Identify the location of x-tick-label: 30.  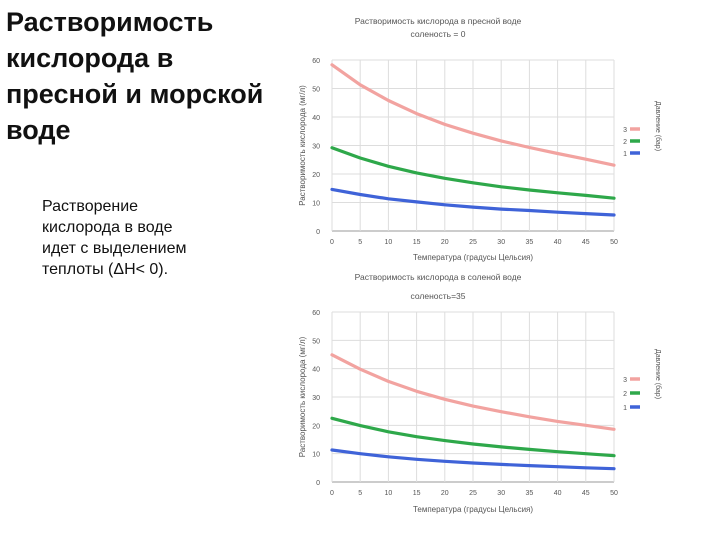
(501, 242).